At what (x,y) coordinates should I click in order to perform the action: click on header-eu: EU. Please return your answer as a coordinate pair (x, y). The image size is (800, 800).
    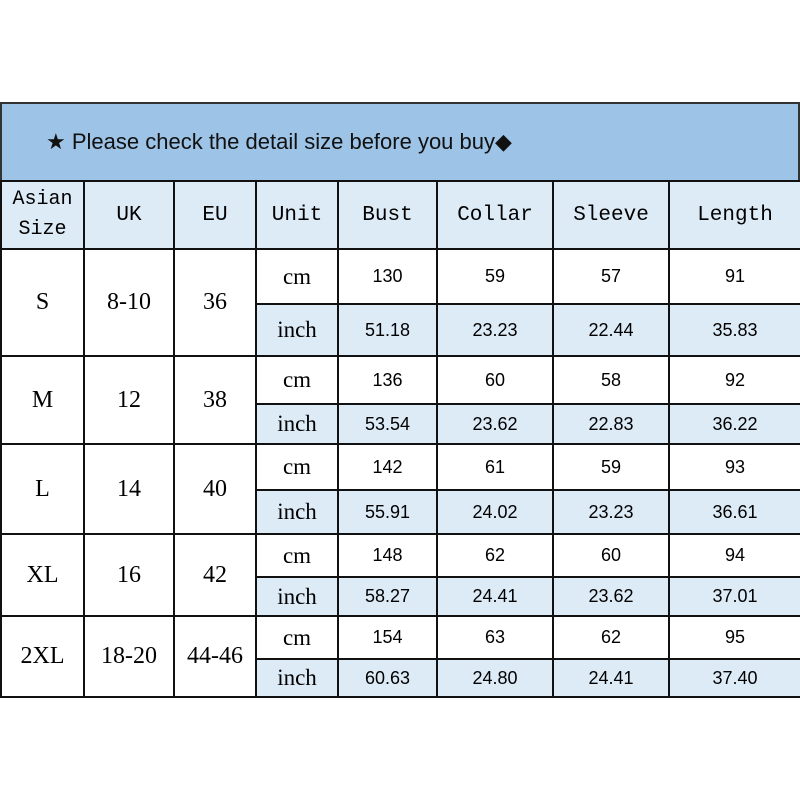
    Looking at the image, I should click on (215, 215).